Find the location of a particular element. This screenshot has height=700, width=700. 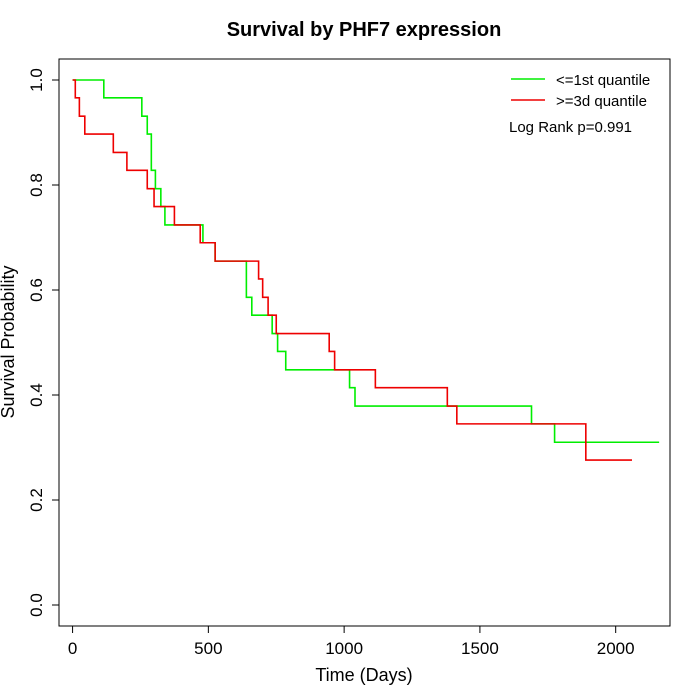

legend: <=1st quantile >=3d quantile is located at coordinates (580, 91).